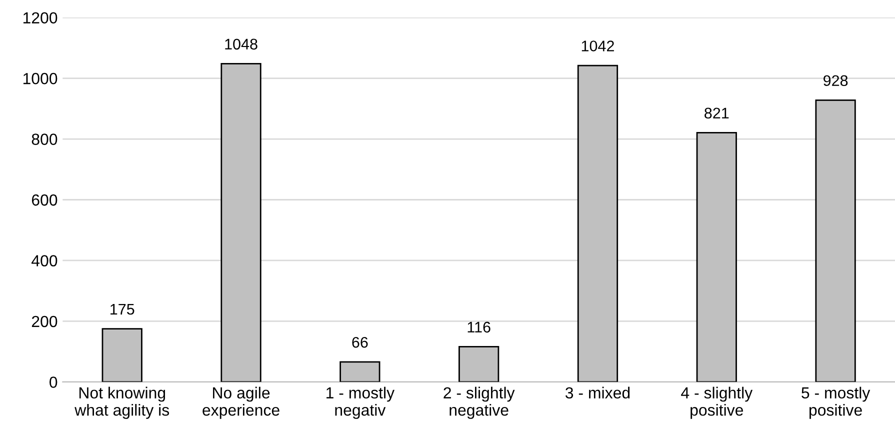  Describe the element at coordinates (45, 322) in the screenshot. I see `y-tick-label: 200` at that location.